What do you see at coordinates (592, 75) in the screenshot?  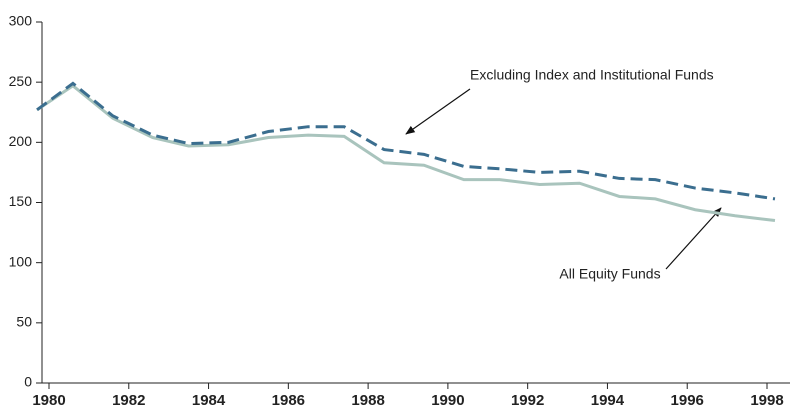 I see `annotation: Excluding Index and Institutional Funds` at bounding box center [592, 75].